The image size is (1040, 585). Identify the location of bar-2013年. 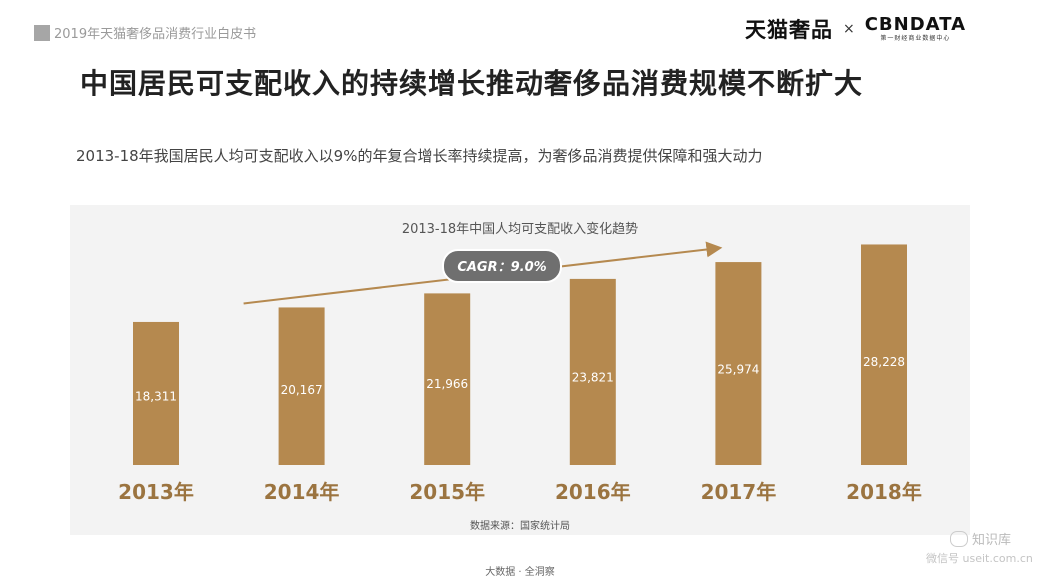
(156, 393).